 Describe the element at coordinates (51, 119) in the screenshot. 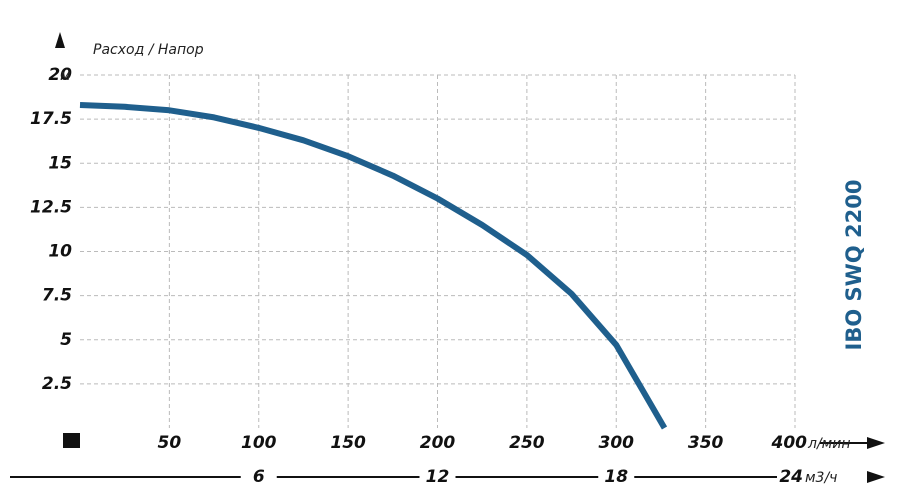

I see `y-tick-label: 17.5` at that location.